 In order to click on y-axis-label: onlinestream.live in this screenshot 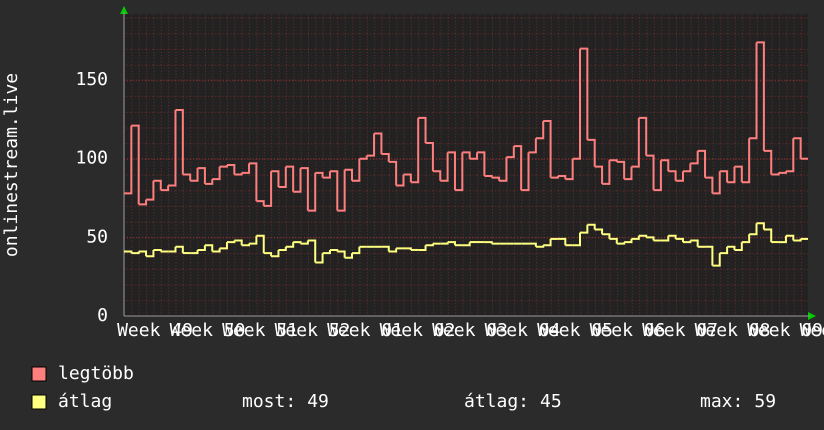, I will do `click(11, 165)`.